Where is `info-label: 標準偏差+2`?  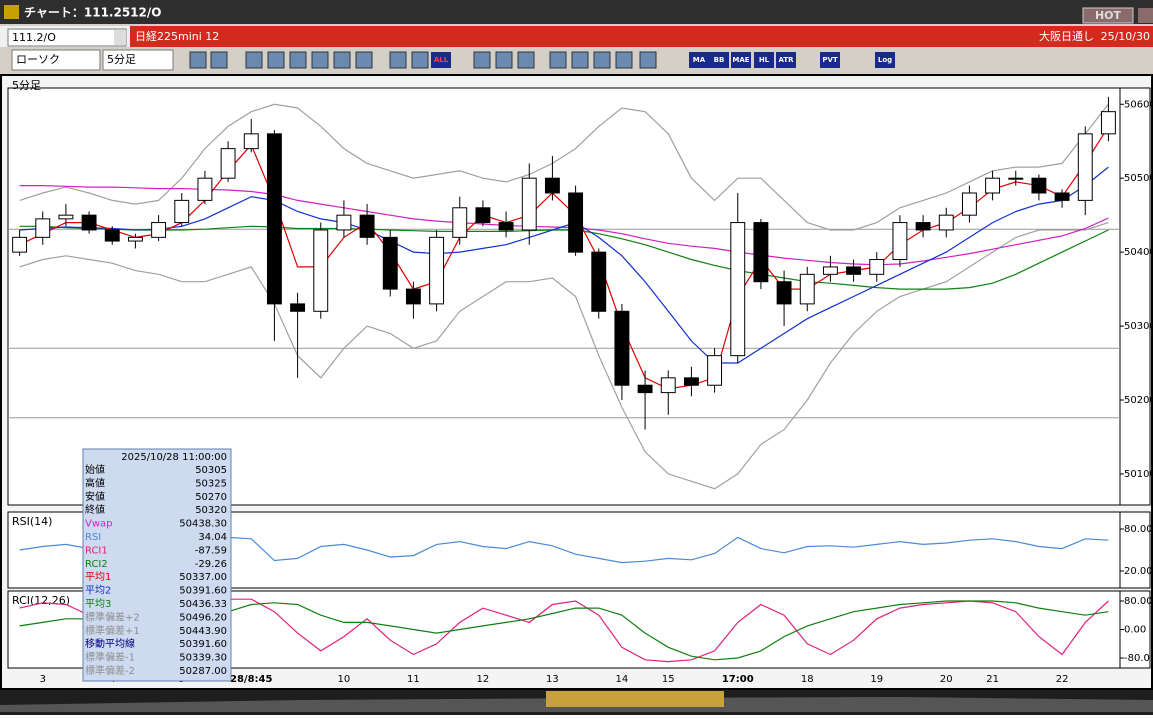
info-label: 標準偏差+2 is located at coordinates (112, 616).